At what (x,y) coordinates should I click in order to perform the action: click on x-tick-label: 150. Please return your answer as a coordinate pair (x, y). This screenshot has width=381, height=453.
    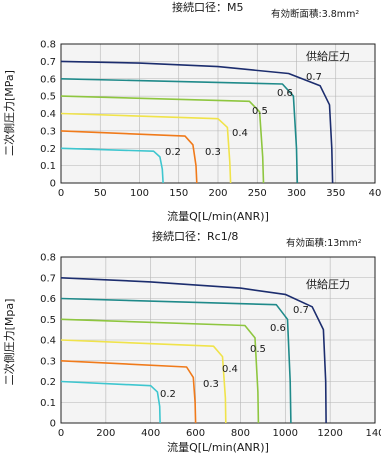
    Looking at the image, I should click on (178, 193).